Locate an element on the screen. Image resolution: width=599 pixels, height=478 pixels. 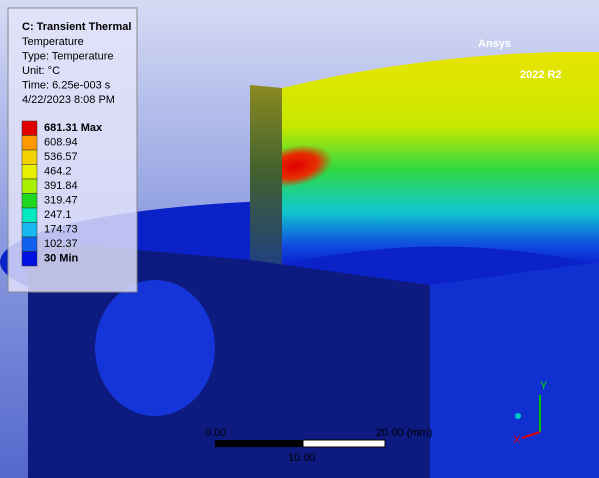
hole is located at coordinates (155, 348).